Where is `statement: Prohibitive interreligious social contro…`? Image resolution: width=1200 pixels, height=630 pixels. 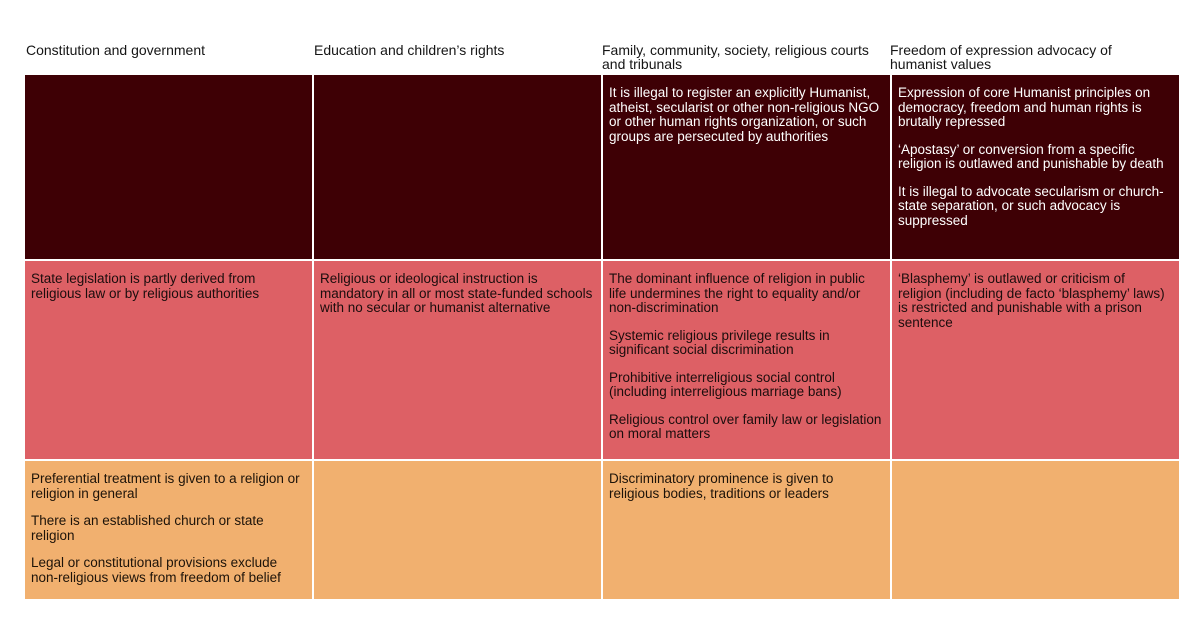
statement: Prohibitive interreligious social contro… is located at coordinates (725, 384).